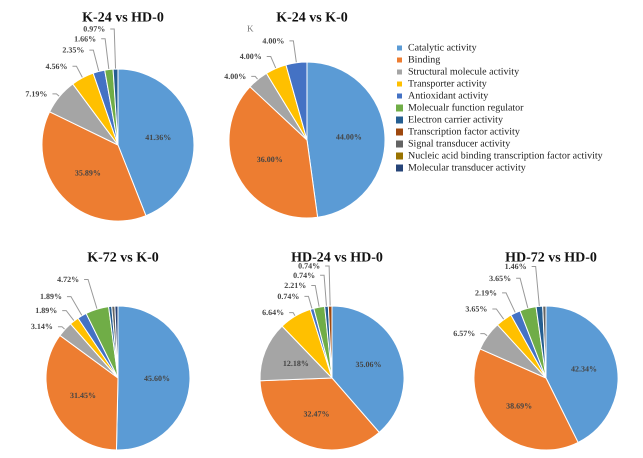 Image resolution: width=643 pixels, height=458 pixels. I want to click on legend-label: Transcription factor activity, so click(464, 132).